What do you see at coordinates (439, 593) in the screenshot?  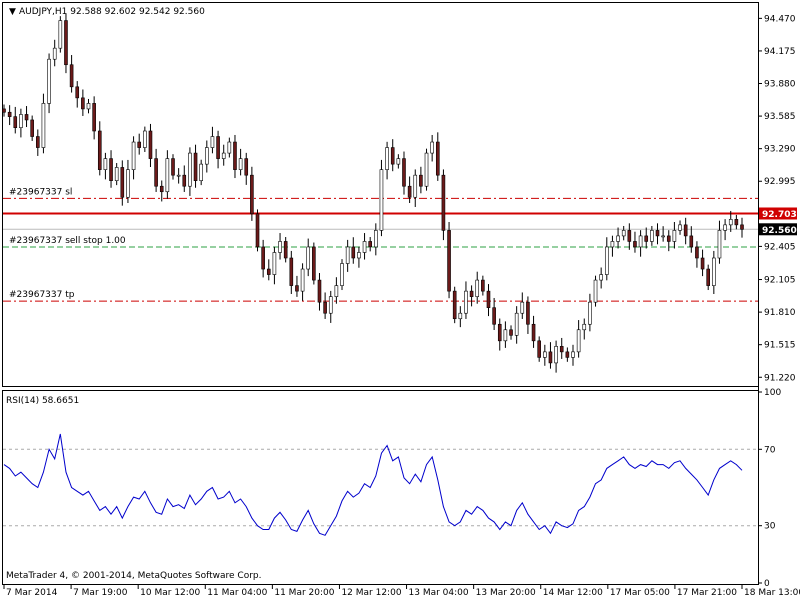 I see `time-tick-label: 13 Mar 04:00` at bounding box center [439, 593].